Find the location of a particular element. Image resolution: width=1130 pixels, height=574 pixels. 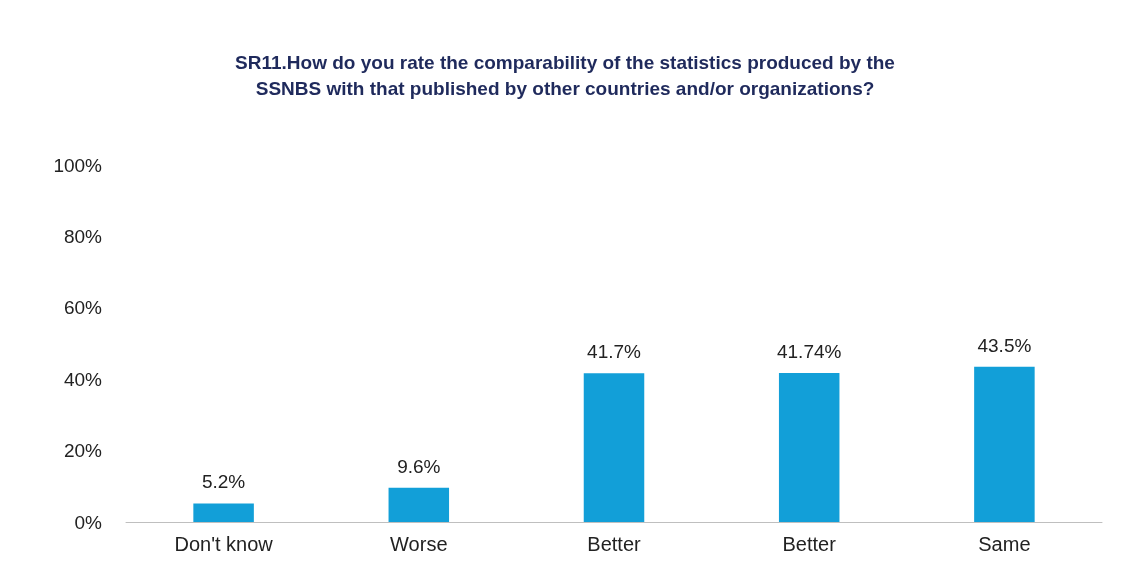

y-tick-label: 0% is located at coordinates (88, 522).